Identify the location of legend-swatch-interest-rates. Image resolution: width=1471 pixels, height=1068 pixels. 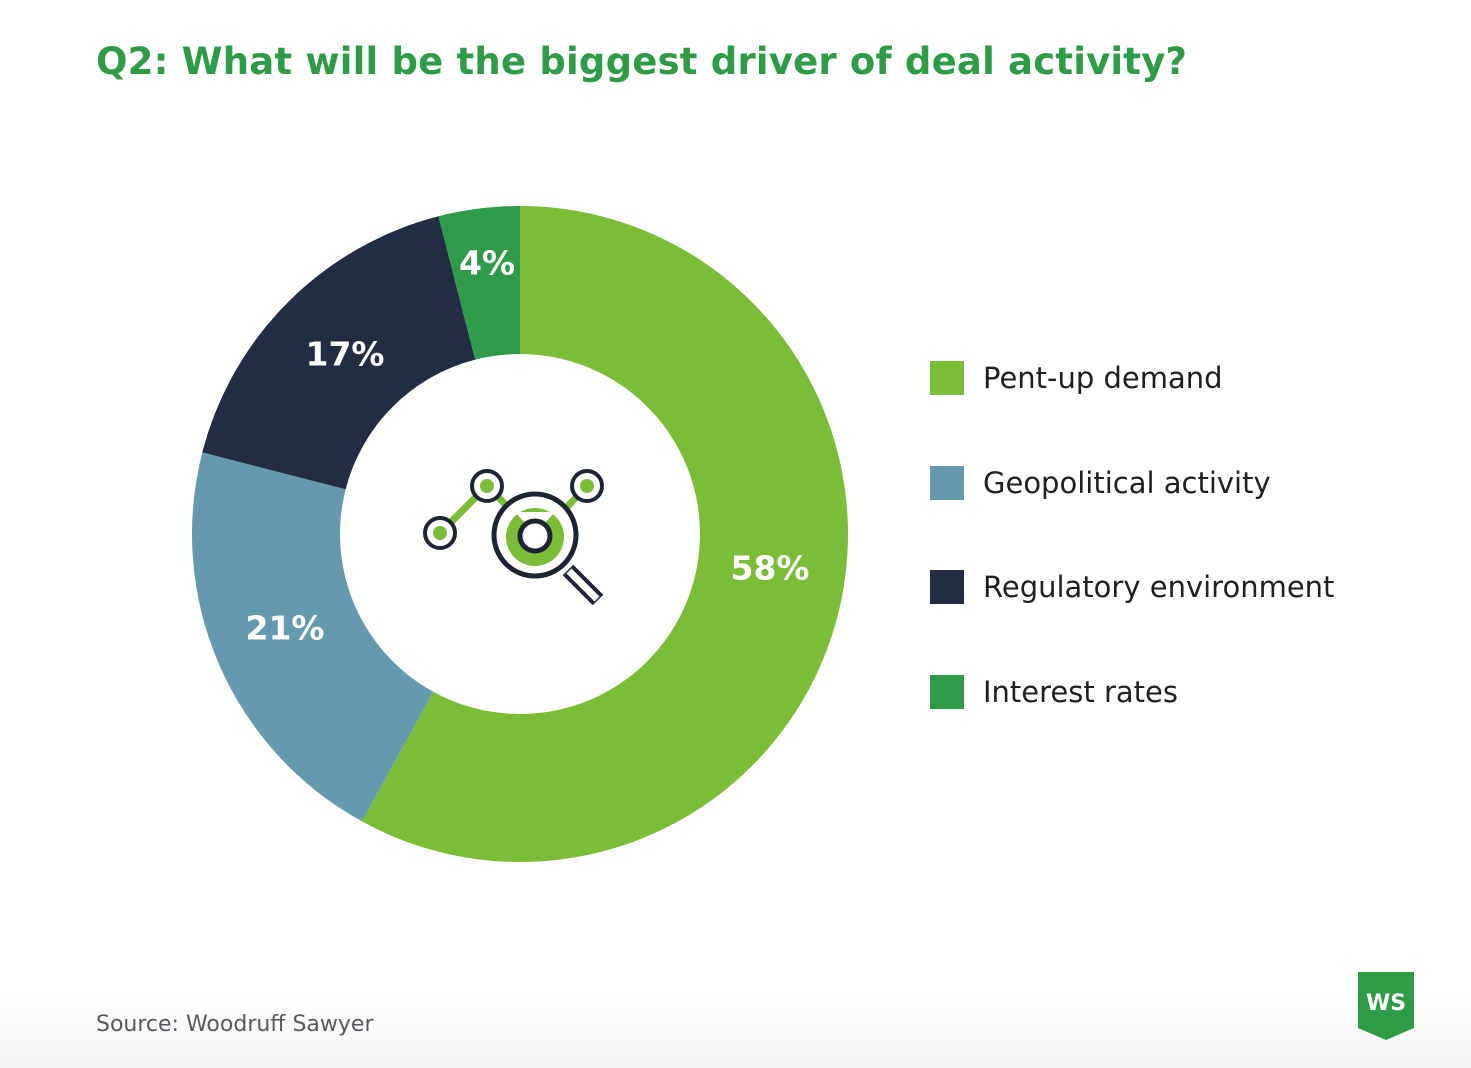
(947, 691).